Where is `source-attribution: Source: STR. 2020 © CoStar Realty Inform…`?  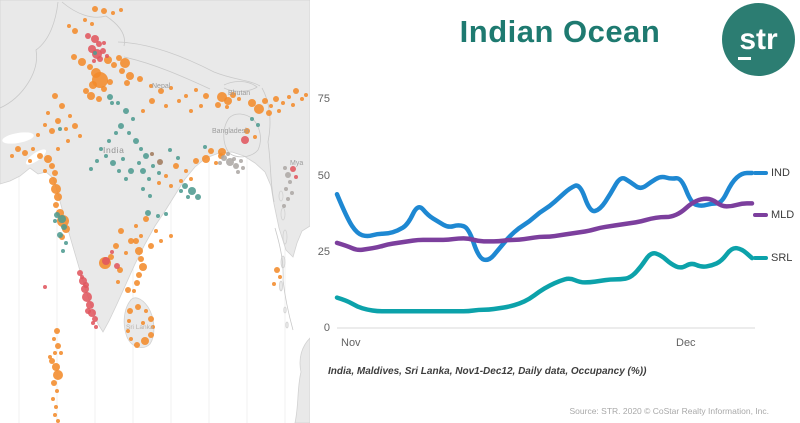
source-attribution: Source: STR. 2020 © CoStar Realty Inform… is located at coordinates (669, 411).